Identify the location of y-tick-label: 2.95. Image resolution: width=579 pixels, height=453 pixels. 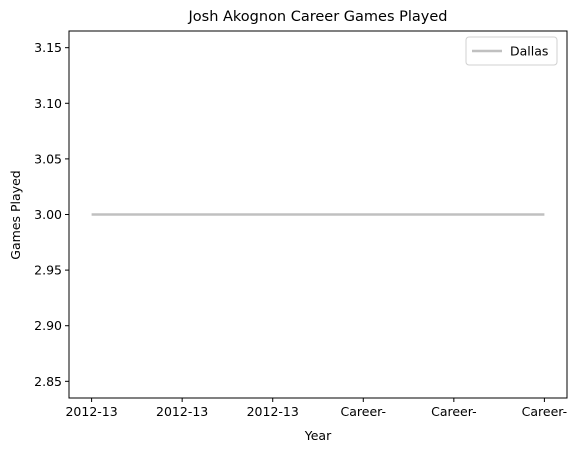
(48, 270).